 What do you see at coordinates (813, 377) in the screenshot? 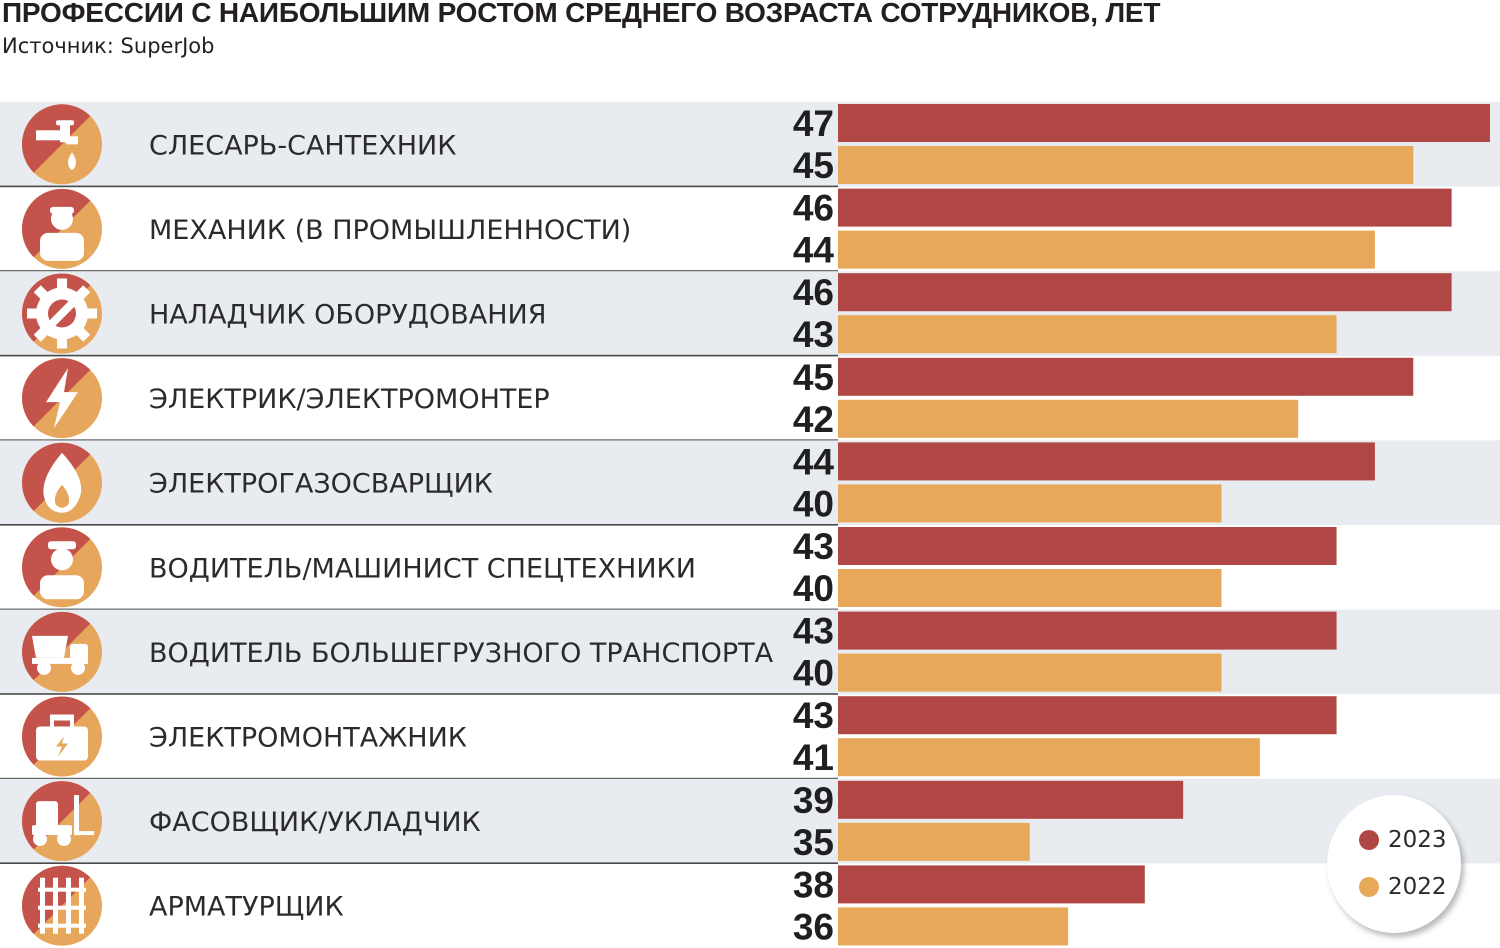
I see `value-label-2023: 45` at bounding box center [813, 377].